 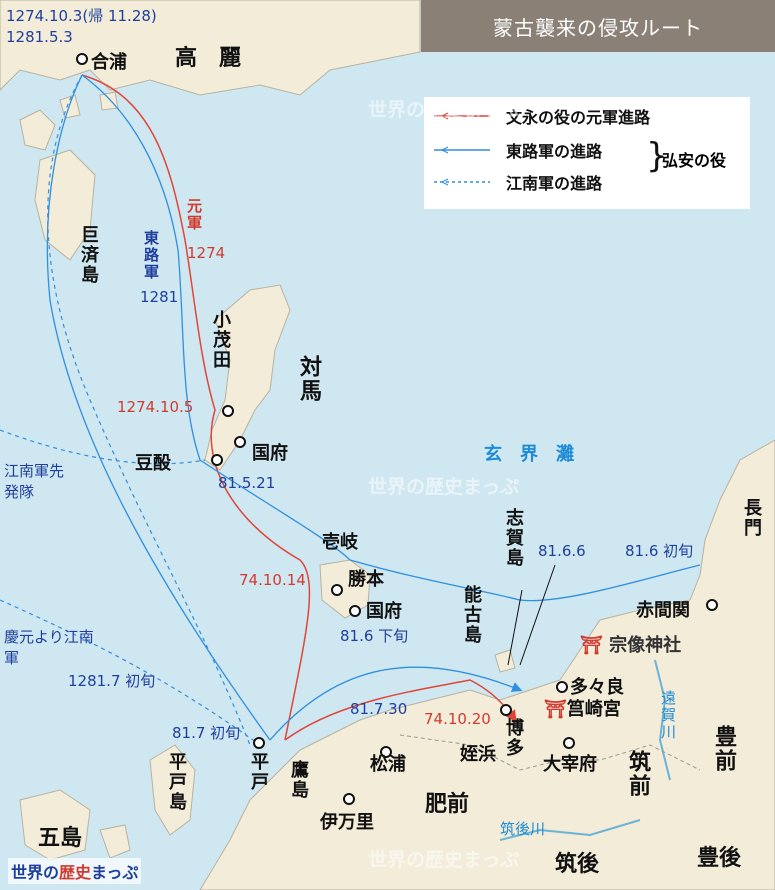 I want to click on munakata-label: 宗像神社, so click(x=645, y=645).